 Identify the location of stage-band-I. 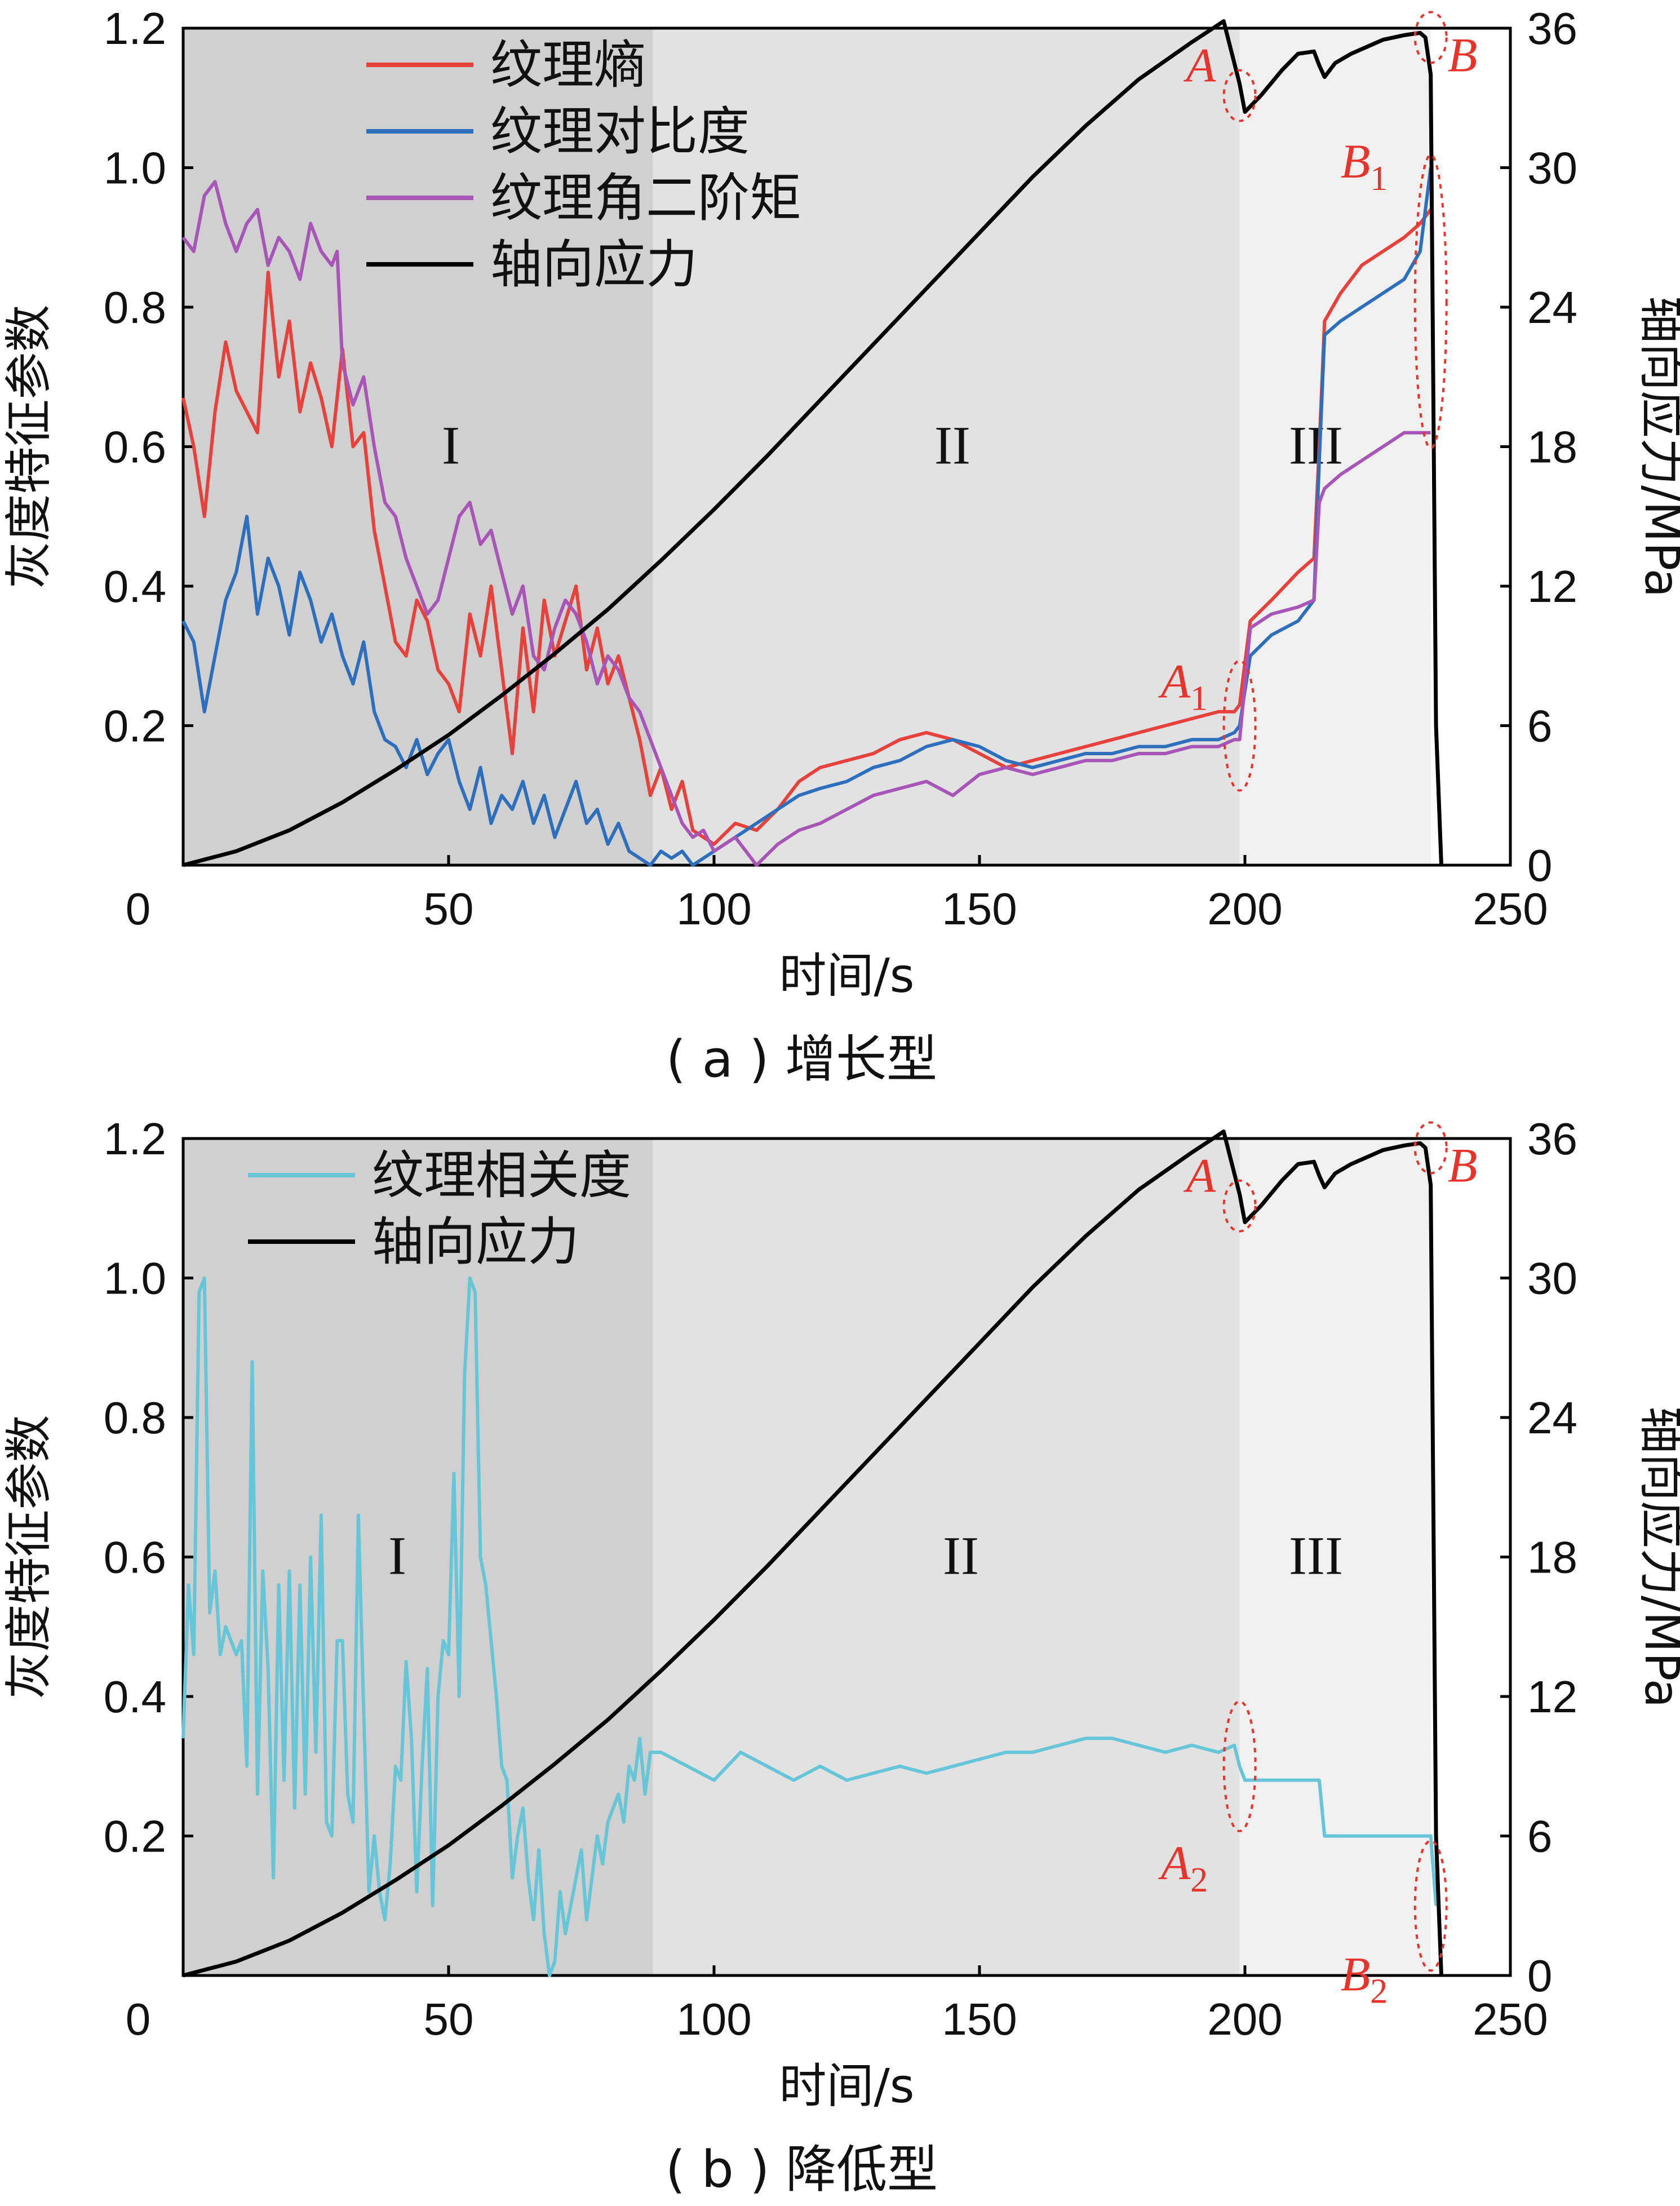
(418, 446).